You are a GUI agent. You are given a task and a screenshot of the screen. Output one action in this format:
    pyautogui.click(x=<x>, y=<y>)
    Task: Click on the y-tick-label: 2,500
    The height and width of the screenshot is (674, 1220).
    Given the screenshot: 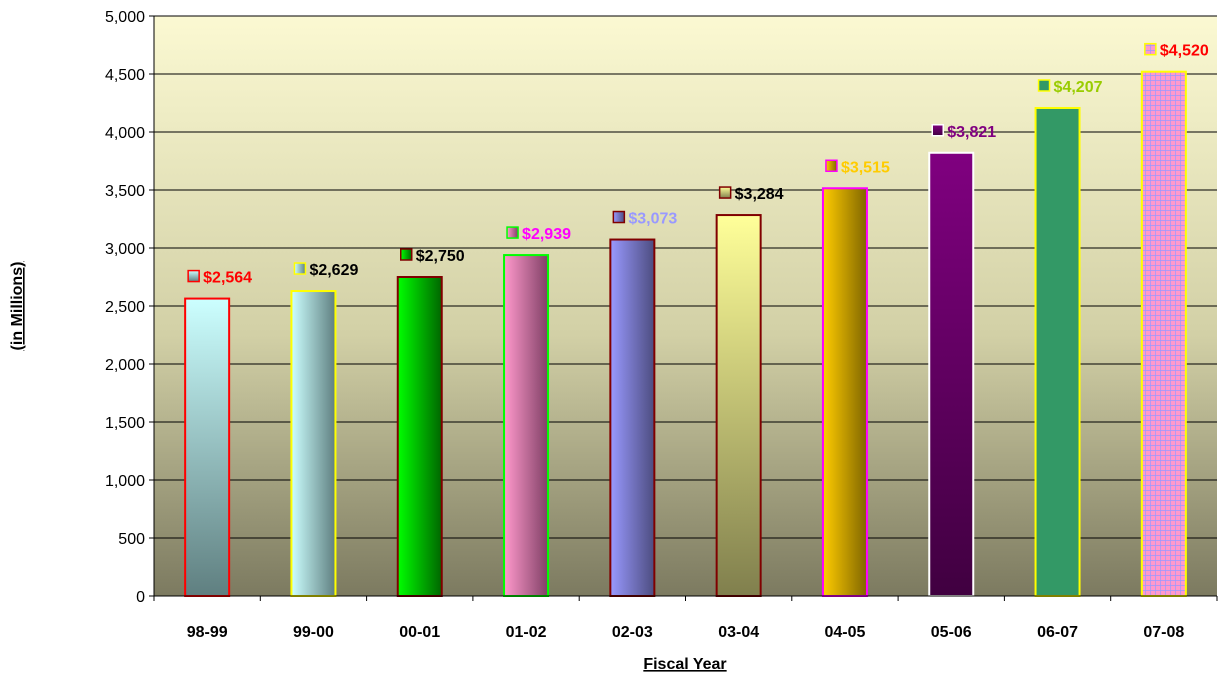 What is the action you would take?
    pyautogui.click(x=125, y=307)
    